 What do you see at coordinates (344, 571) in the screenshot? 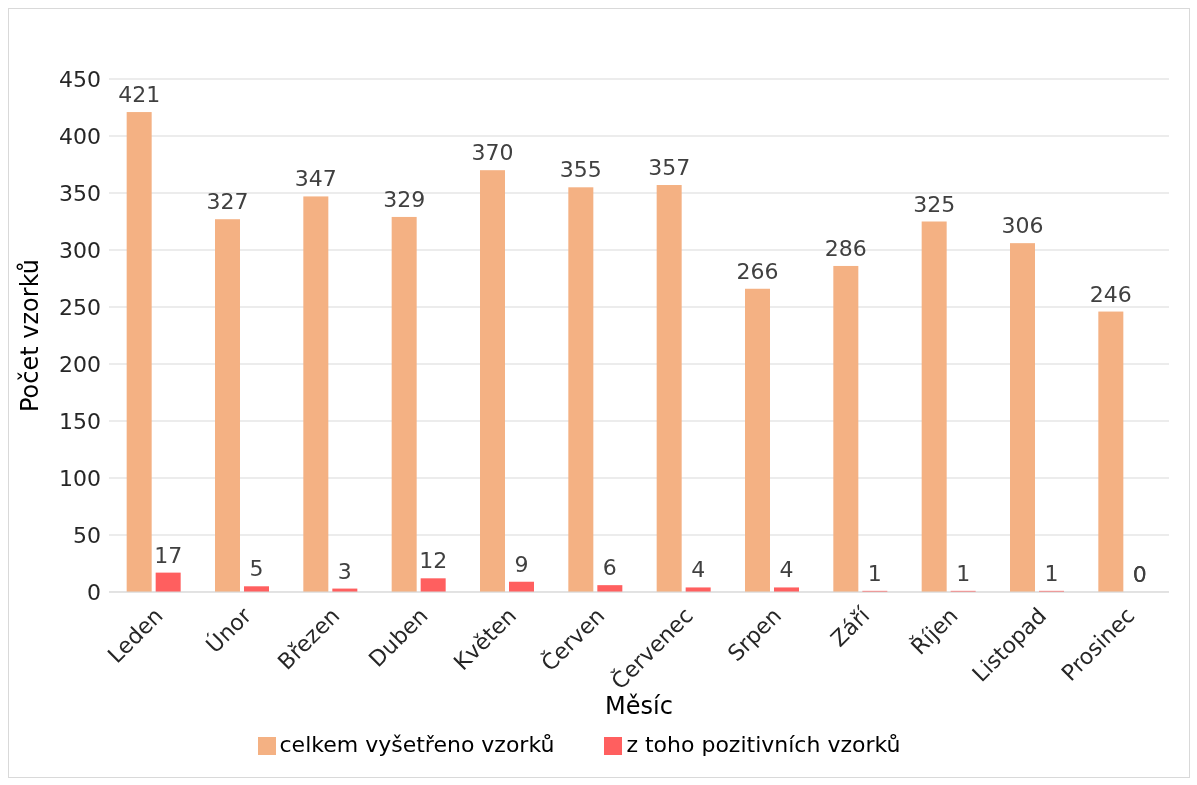
I see `data-label: 3` at bounding box center [344, 571].